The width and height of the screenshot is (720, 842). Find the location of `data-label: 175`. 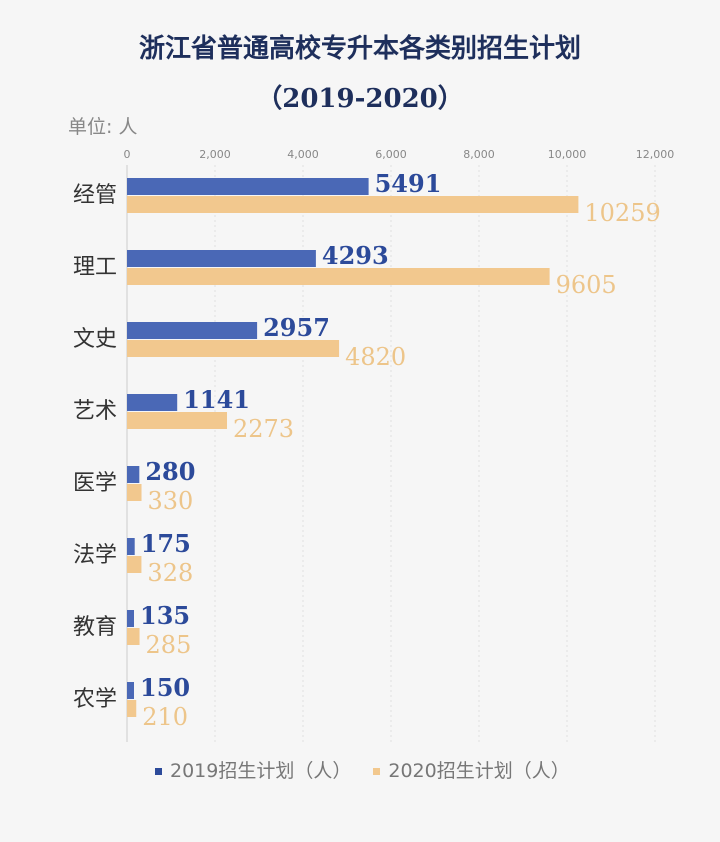

data-label: 175 is located at coordinates (166, 543).